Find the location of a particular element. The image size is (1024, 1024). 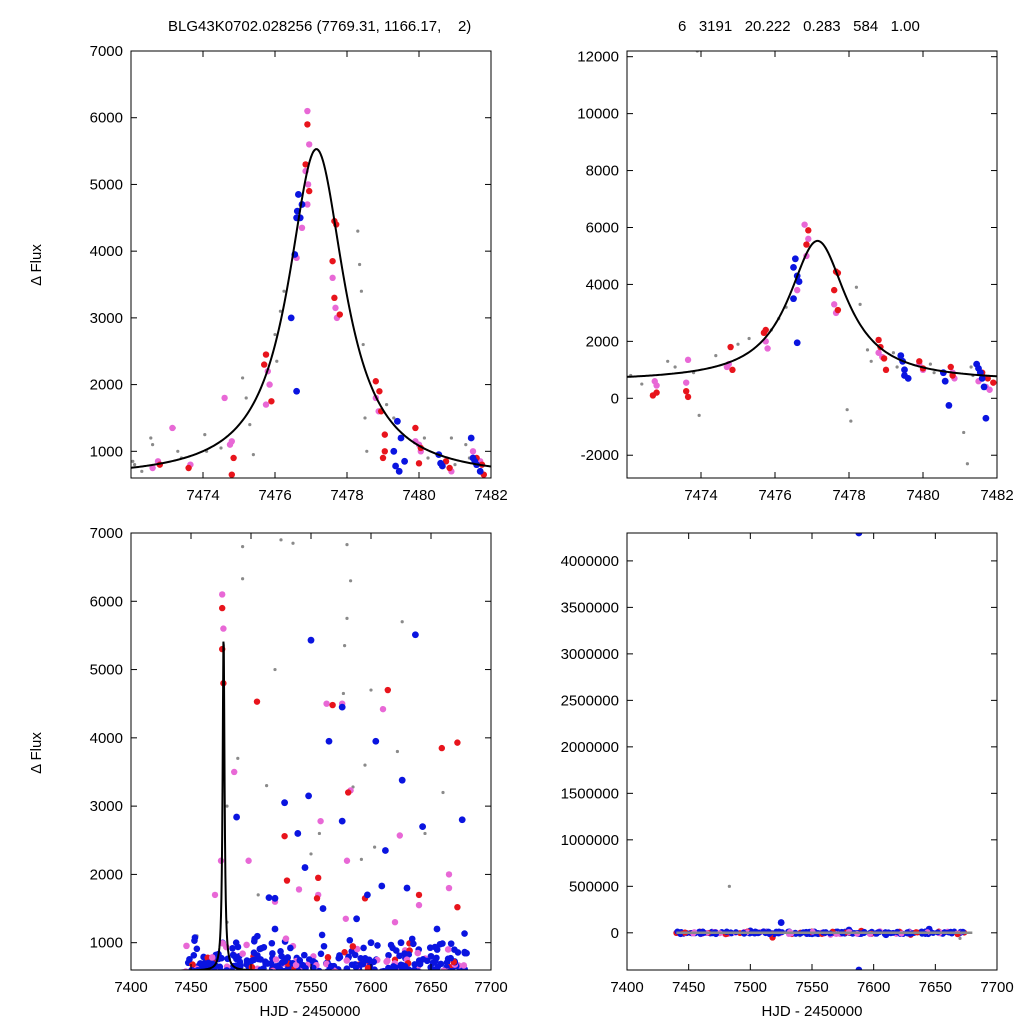

y-tick-label: 1000000 is located at coordinates (590, 840).